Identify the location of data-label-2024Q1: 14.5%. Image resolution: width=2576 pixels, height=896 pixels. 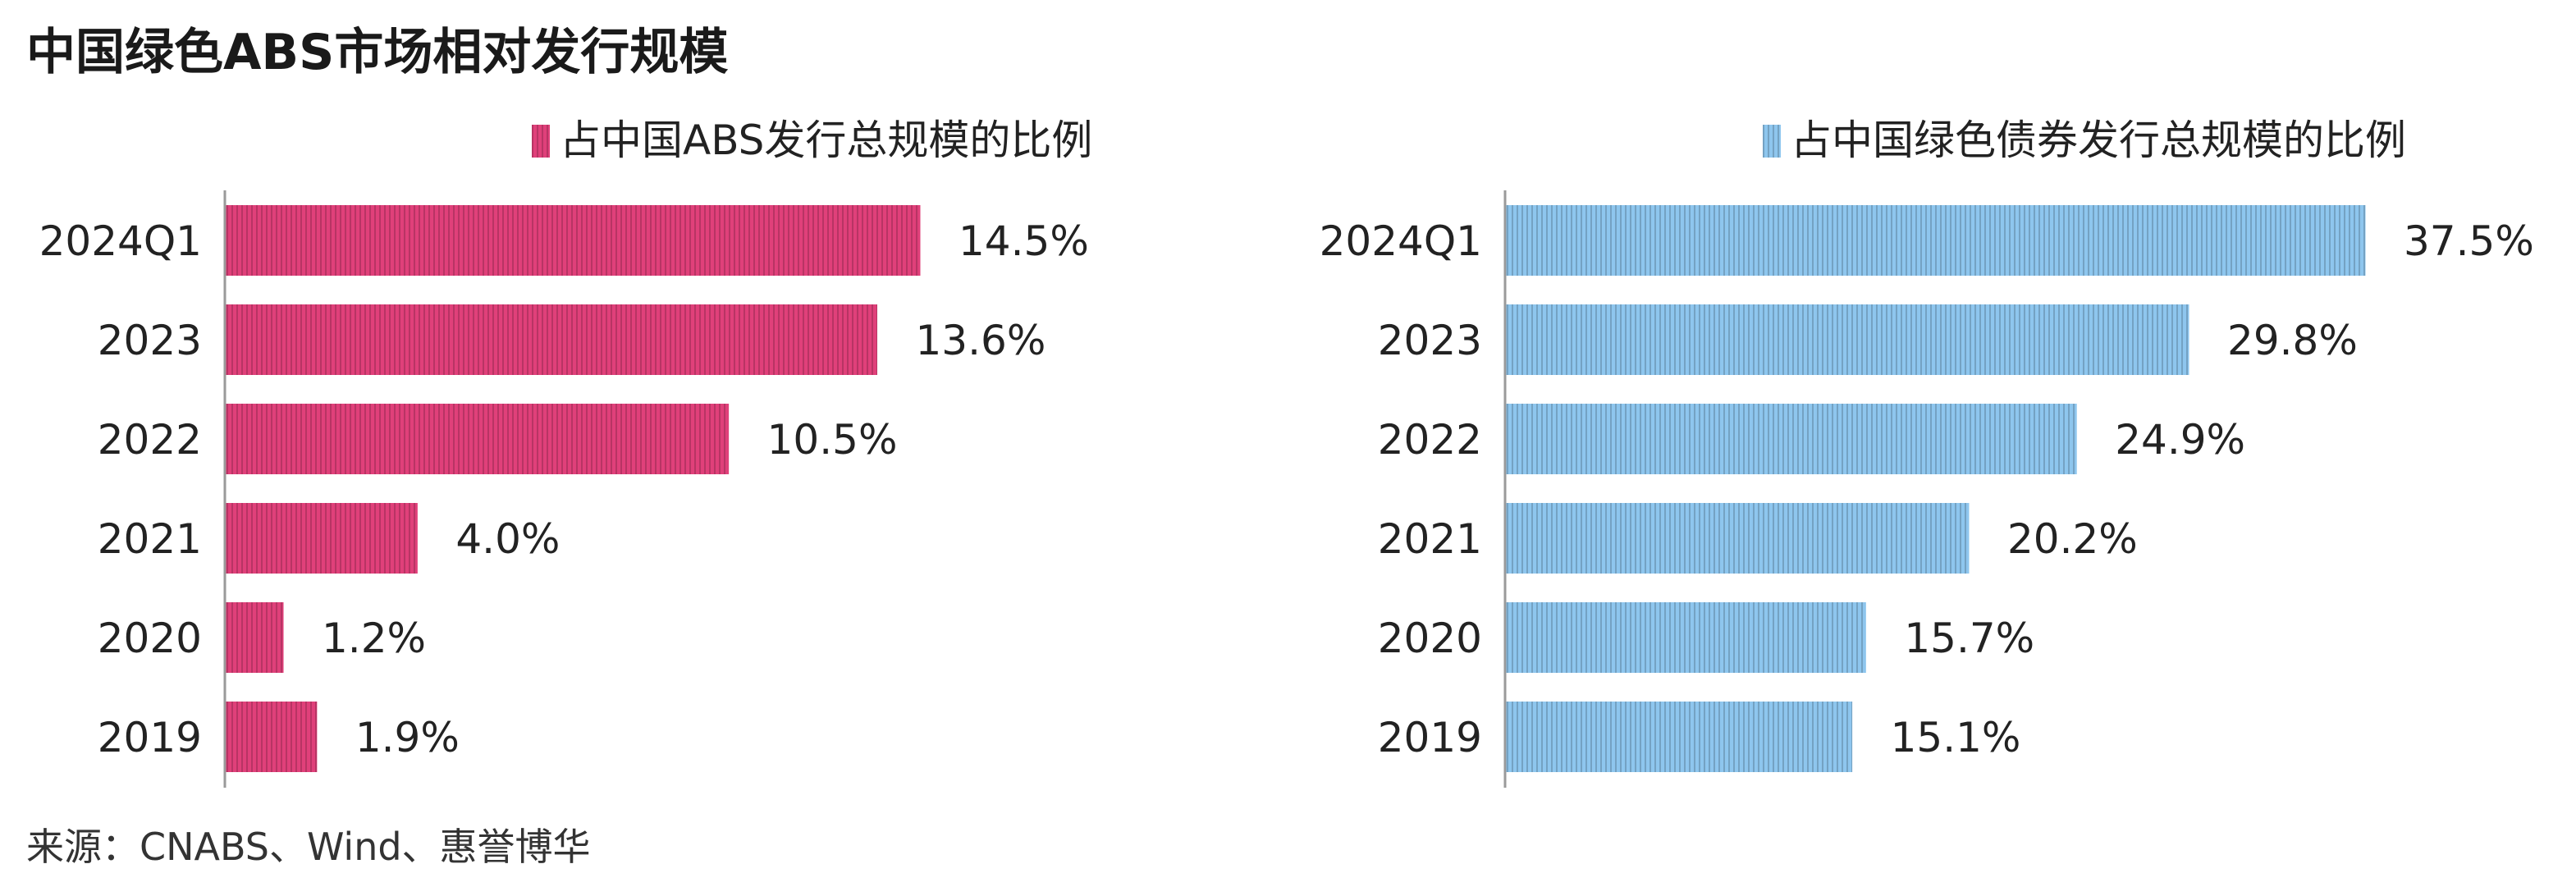
(1024, 241).